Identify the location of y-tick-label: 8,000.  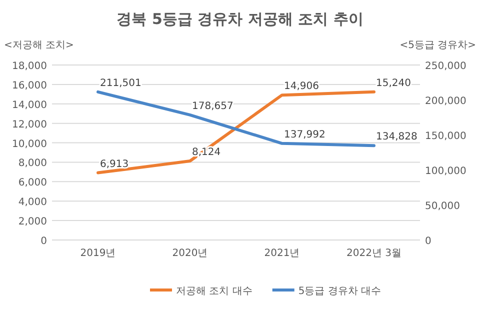
(32, 164).